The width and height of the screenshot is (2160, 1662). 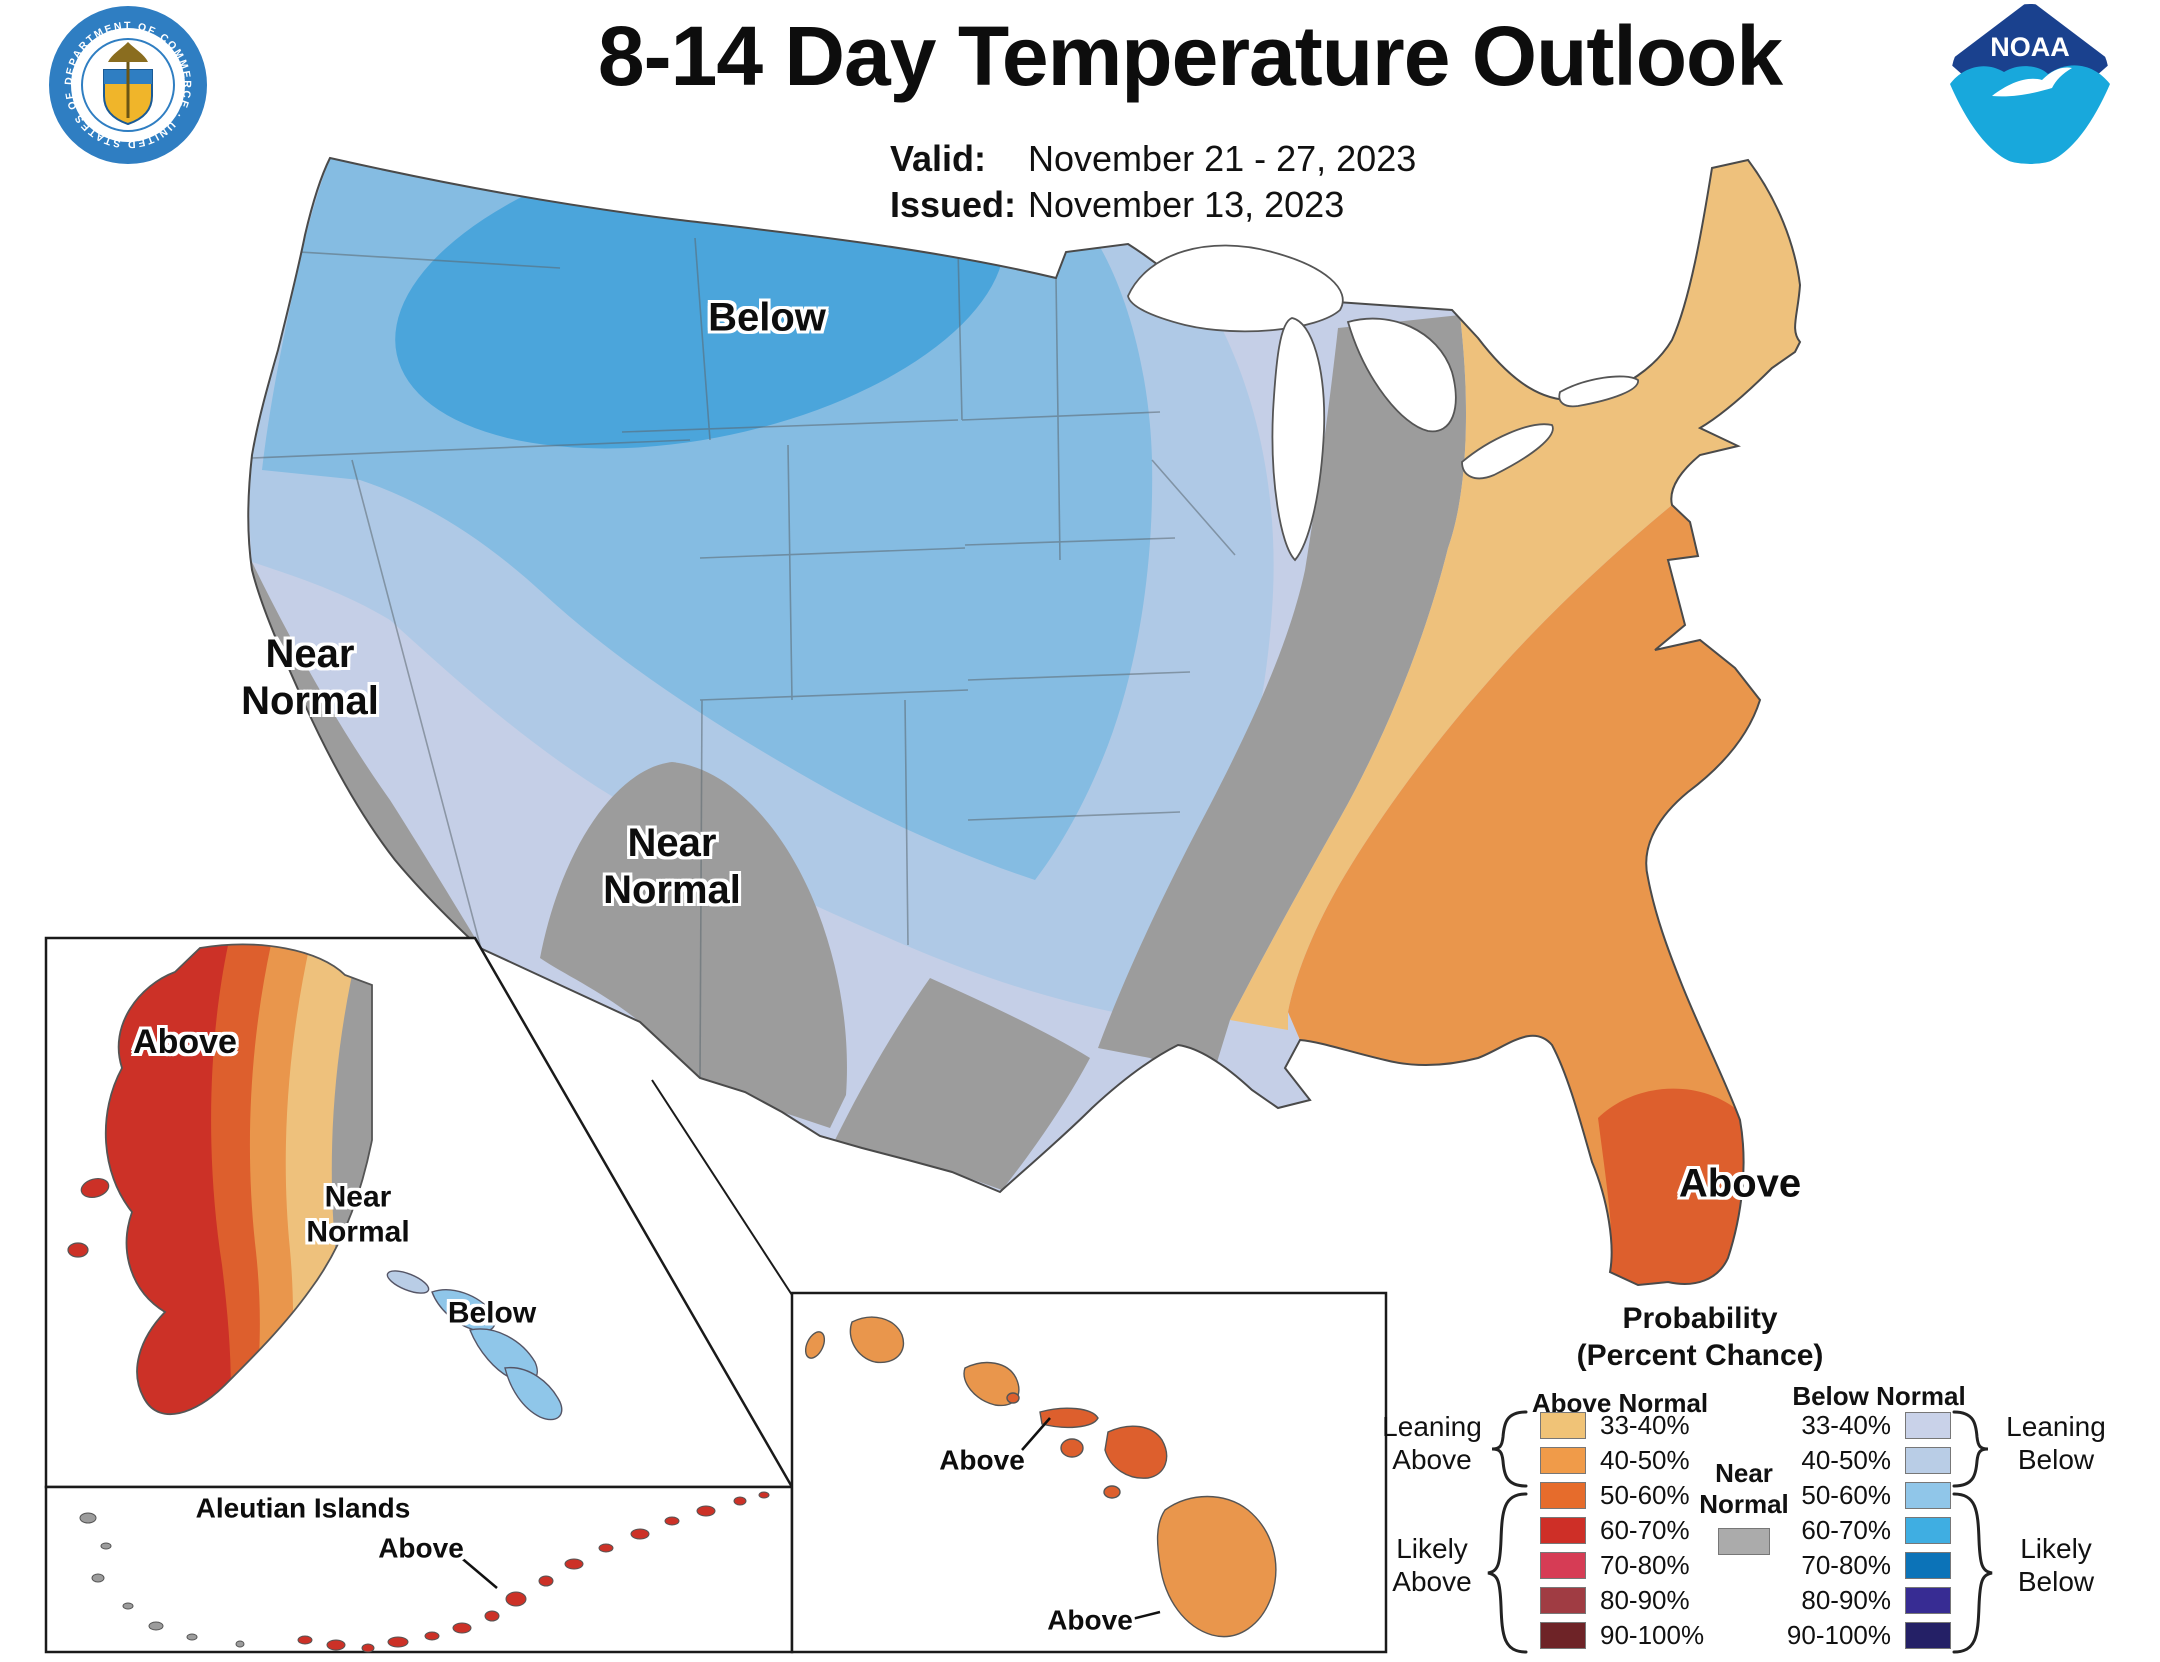 I want to click on legend-row-above-70-80: 70-80%, so click(x=1622, y=1565).